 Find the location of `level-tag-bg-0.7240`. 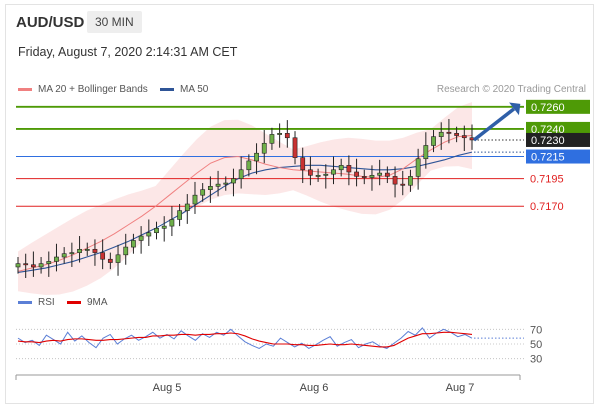

level-tag-bg-0.7240 is located at coordinates (558, 128).